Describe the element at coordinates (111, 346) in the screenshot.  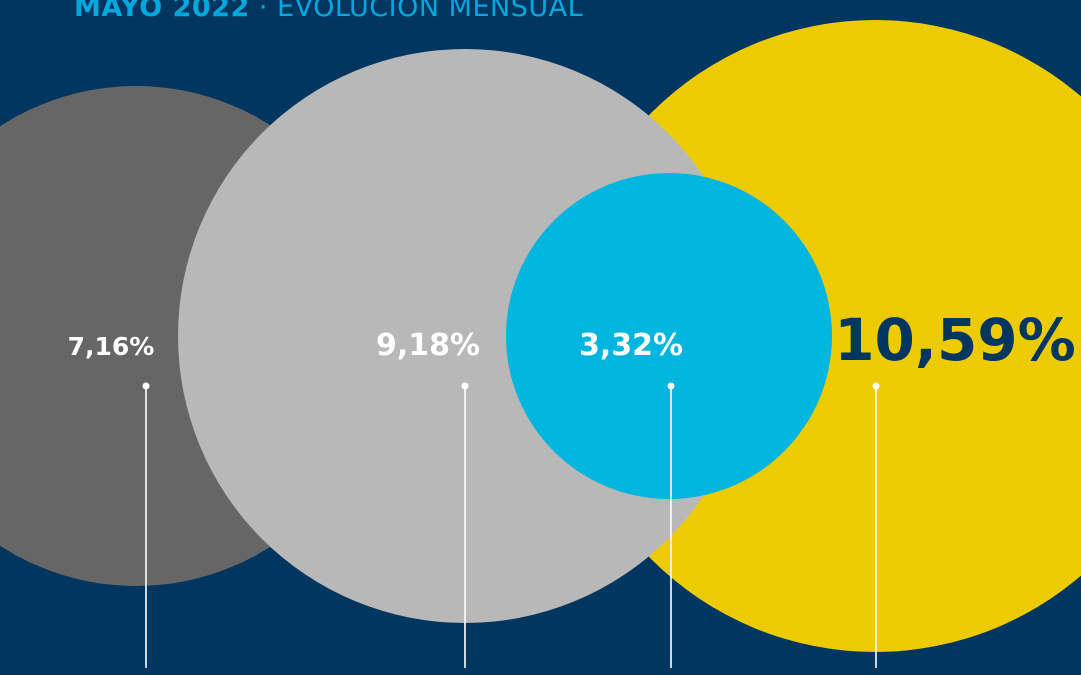
I see `bubble-value-label-1: 7,16%` at that location.